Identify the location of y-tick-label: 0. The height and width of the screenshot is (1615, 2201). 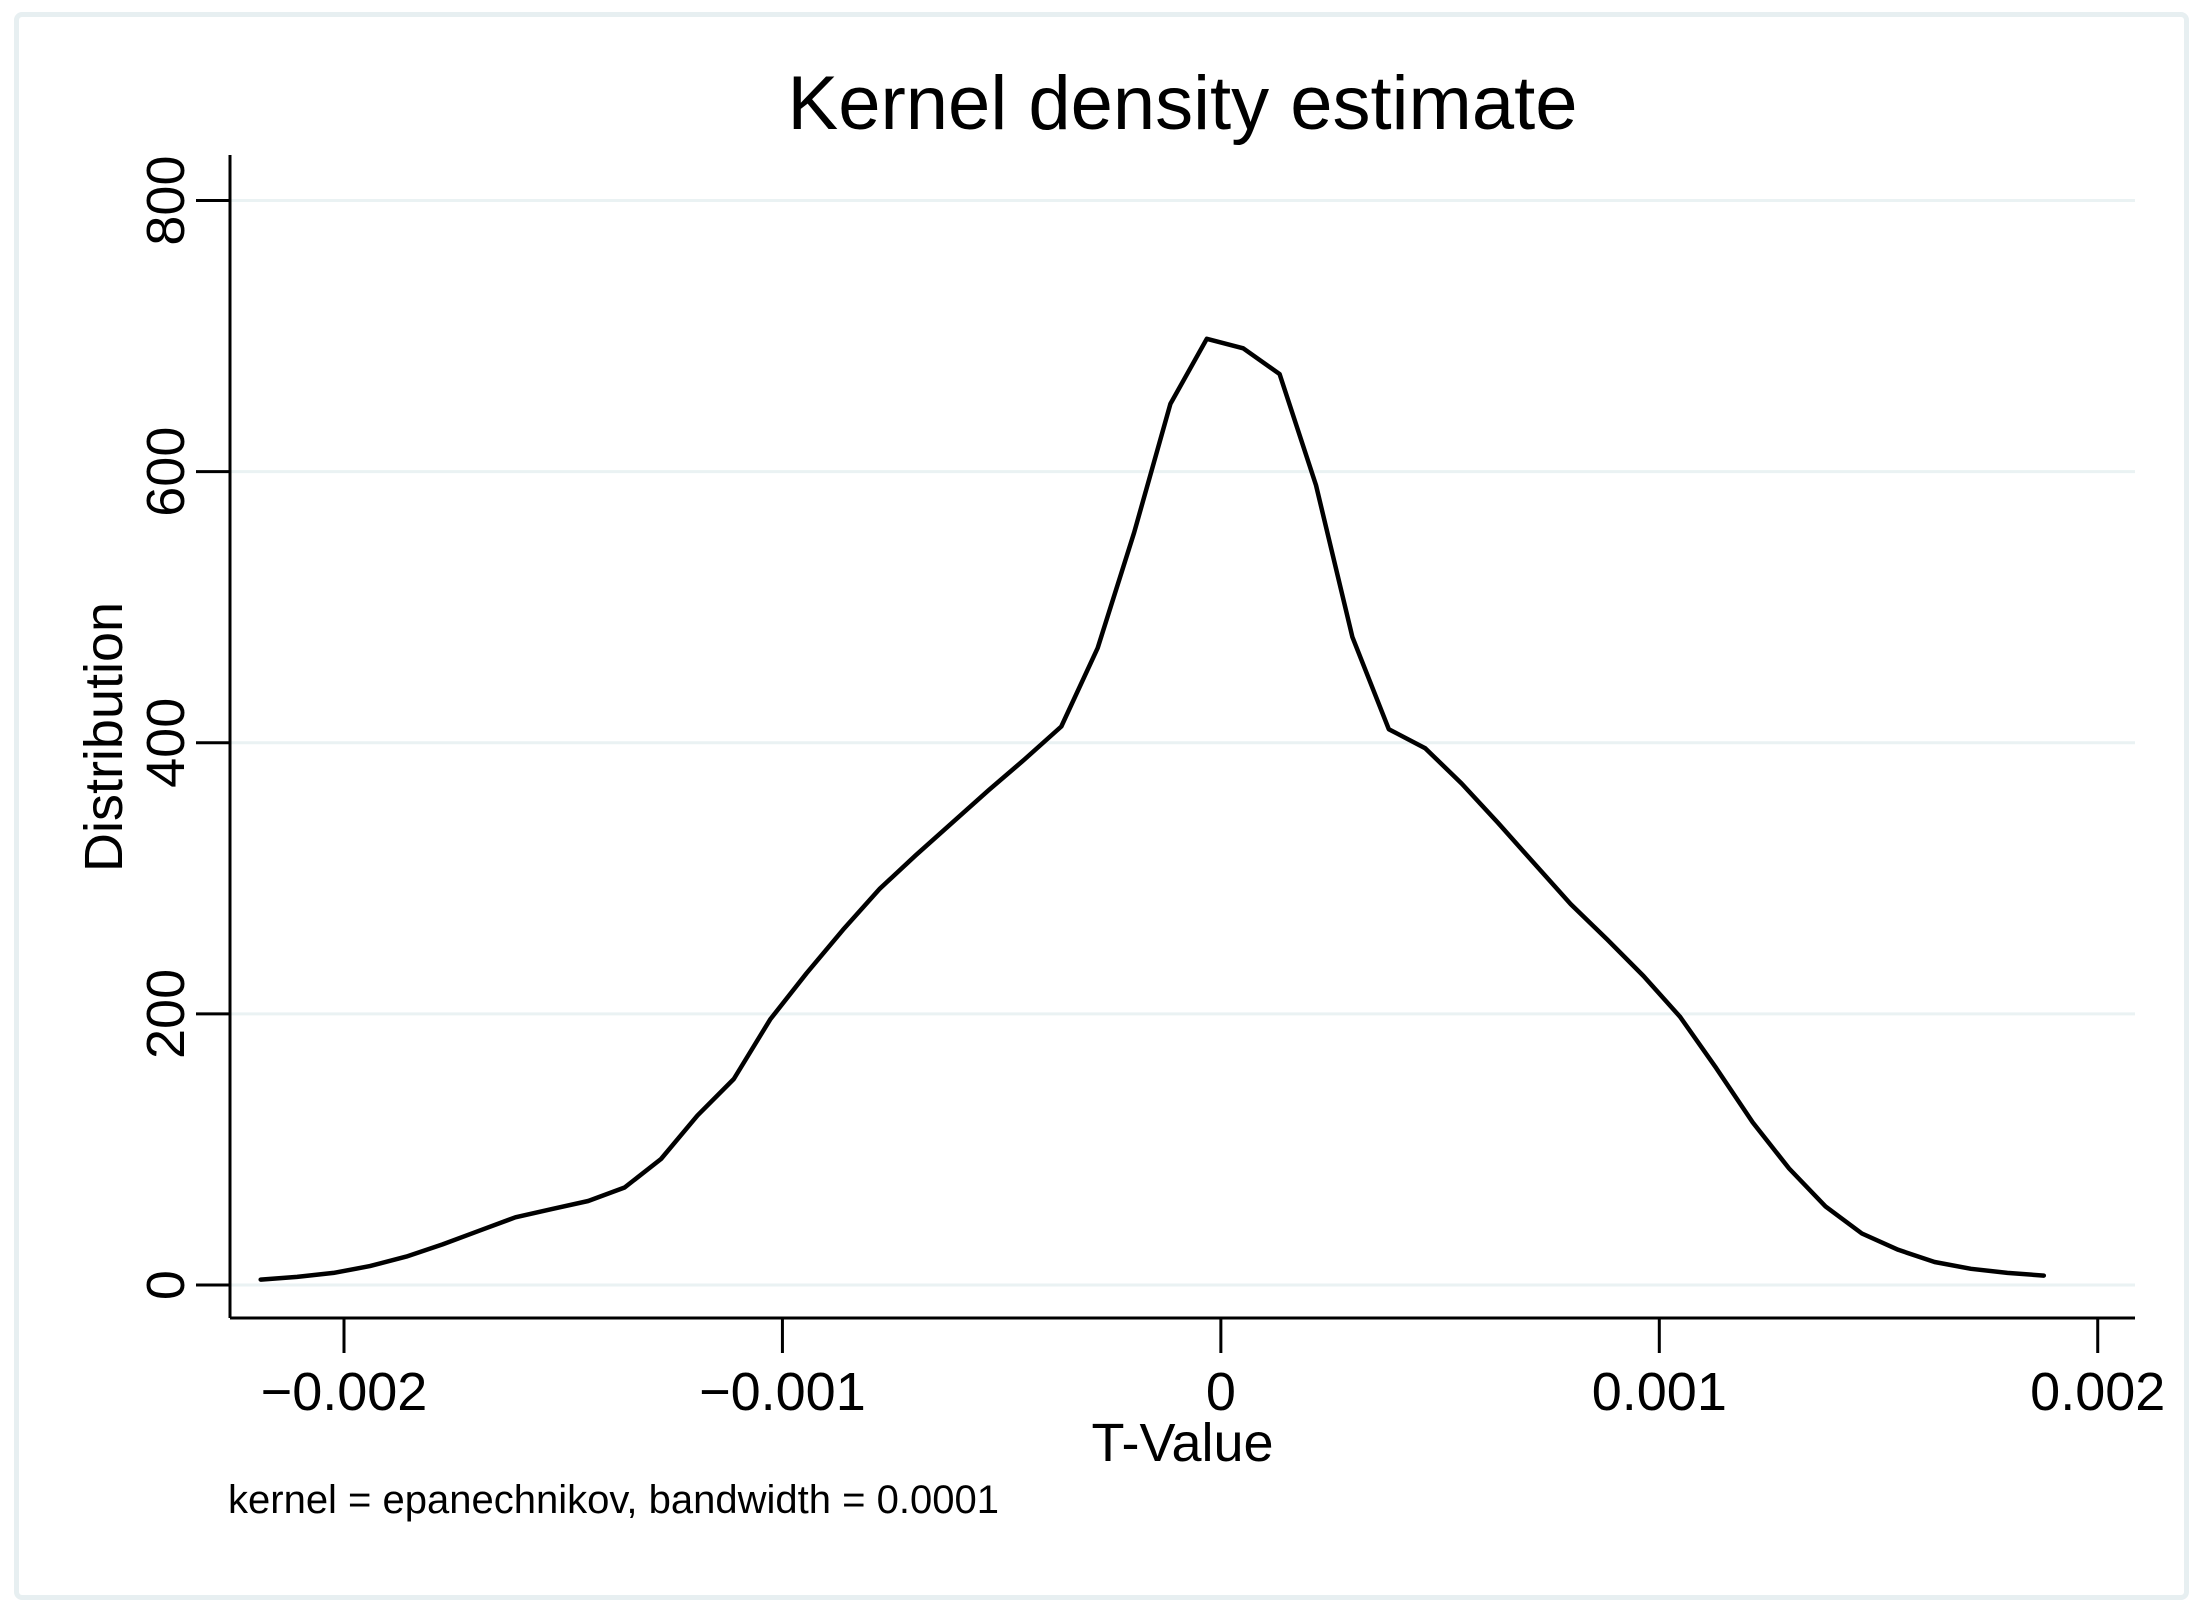
(166, 1285).